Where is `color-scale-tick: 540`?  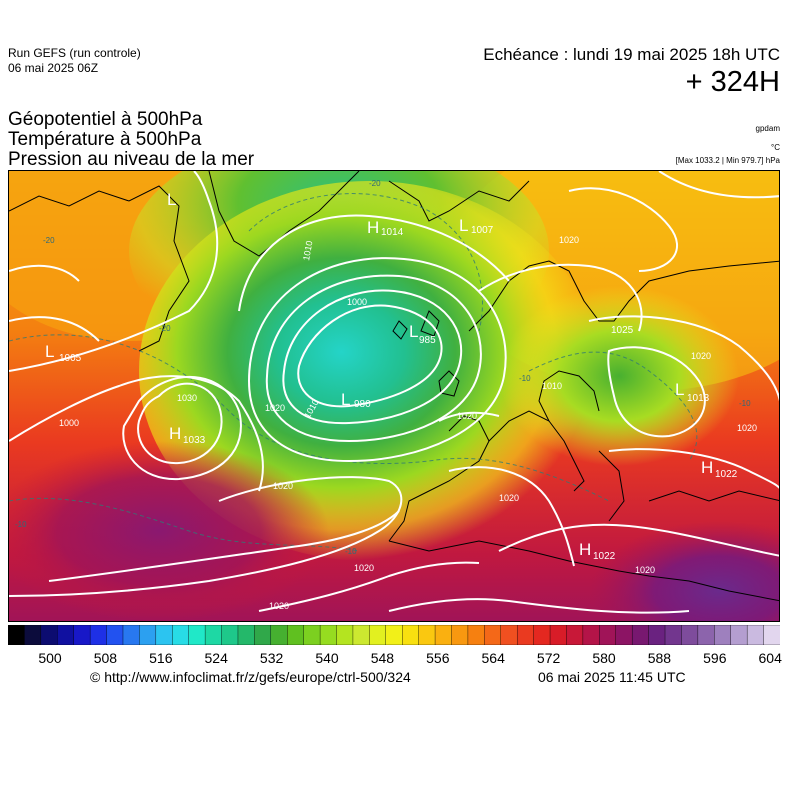
color-scale-tick: 540 is located at coordinates (327, 658).